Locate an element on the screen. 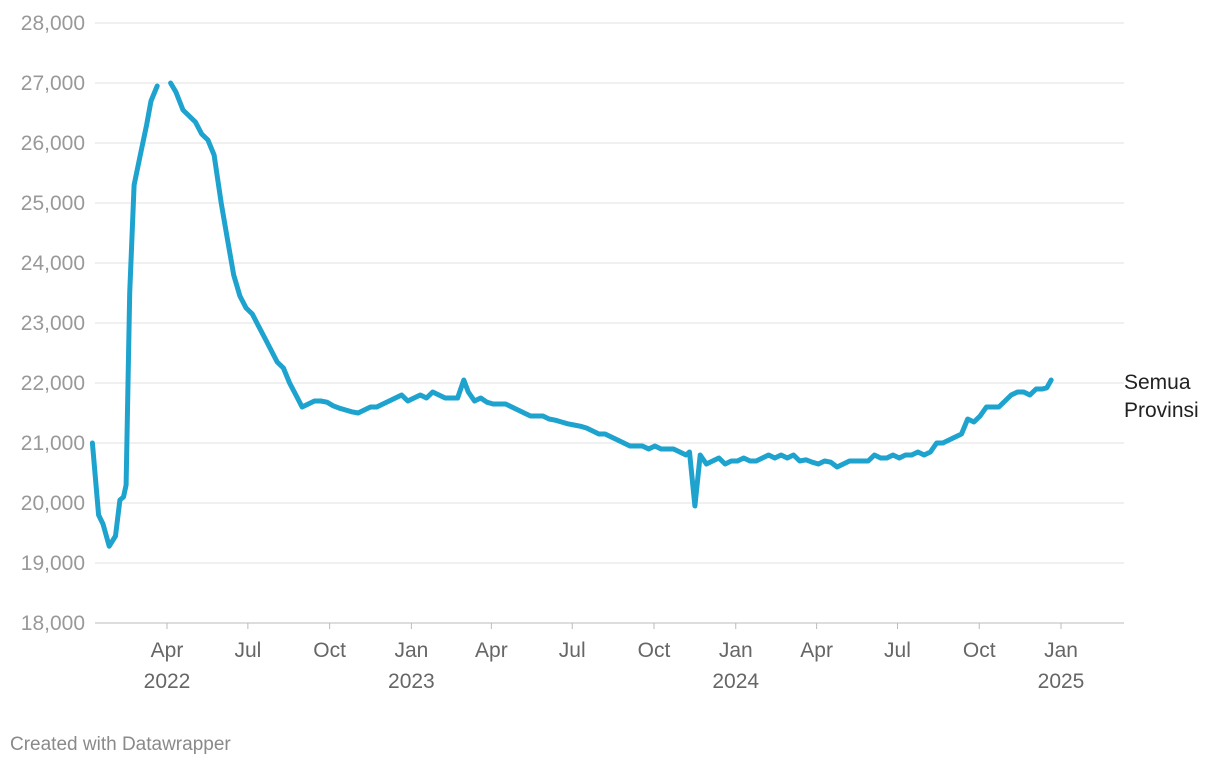  x-tick-label-year: 2022 is located at coordinates (167, 681).